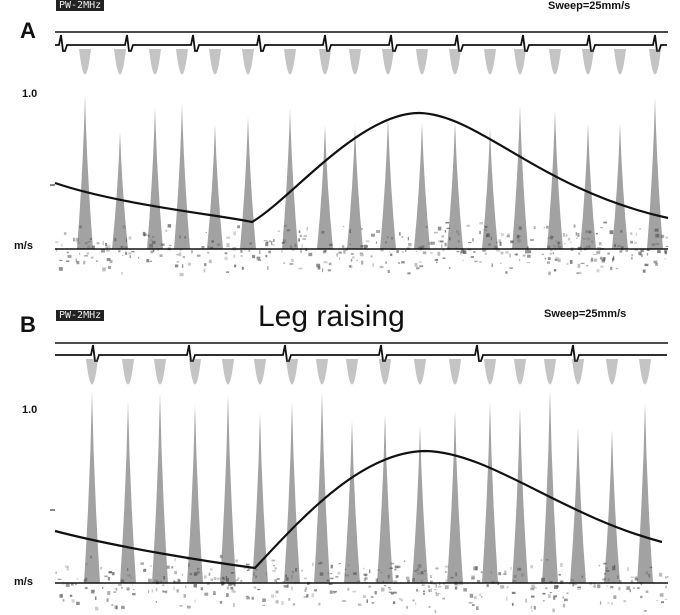 This screenshot has height=615, width=680. What do you see at coordinates (28, 30) in the screenshot?
I see `panel-label: A` at bounding box center [28, 30].